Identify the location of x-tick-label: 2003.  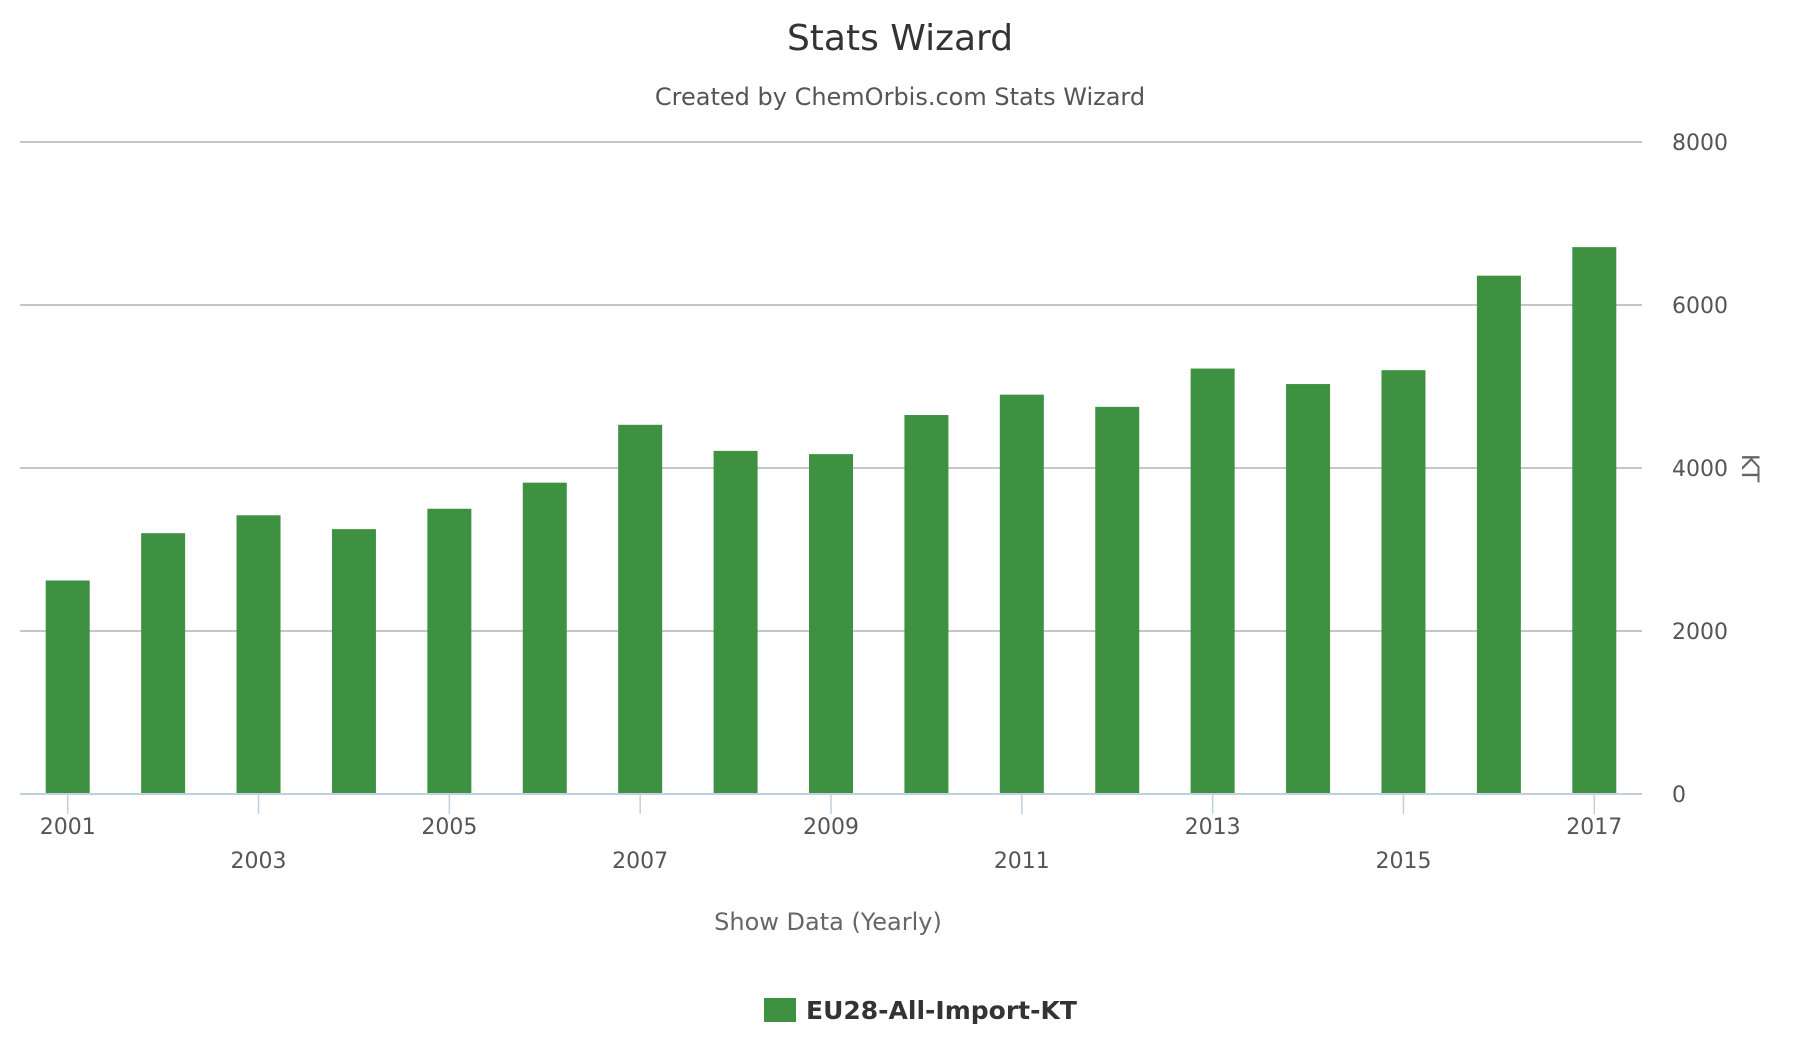
(259, 861).